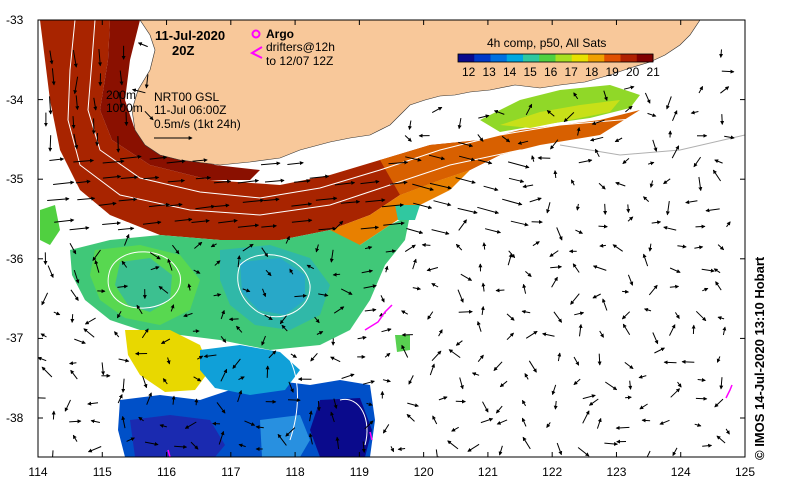  I want to click on x-tick-label: 118, so click(295, 472).